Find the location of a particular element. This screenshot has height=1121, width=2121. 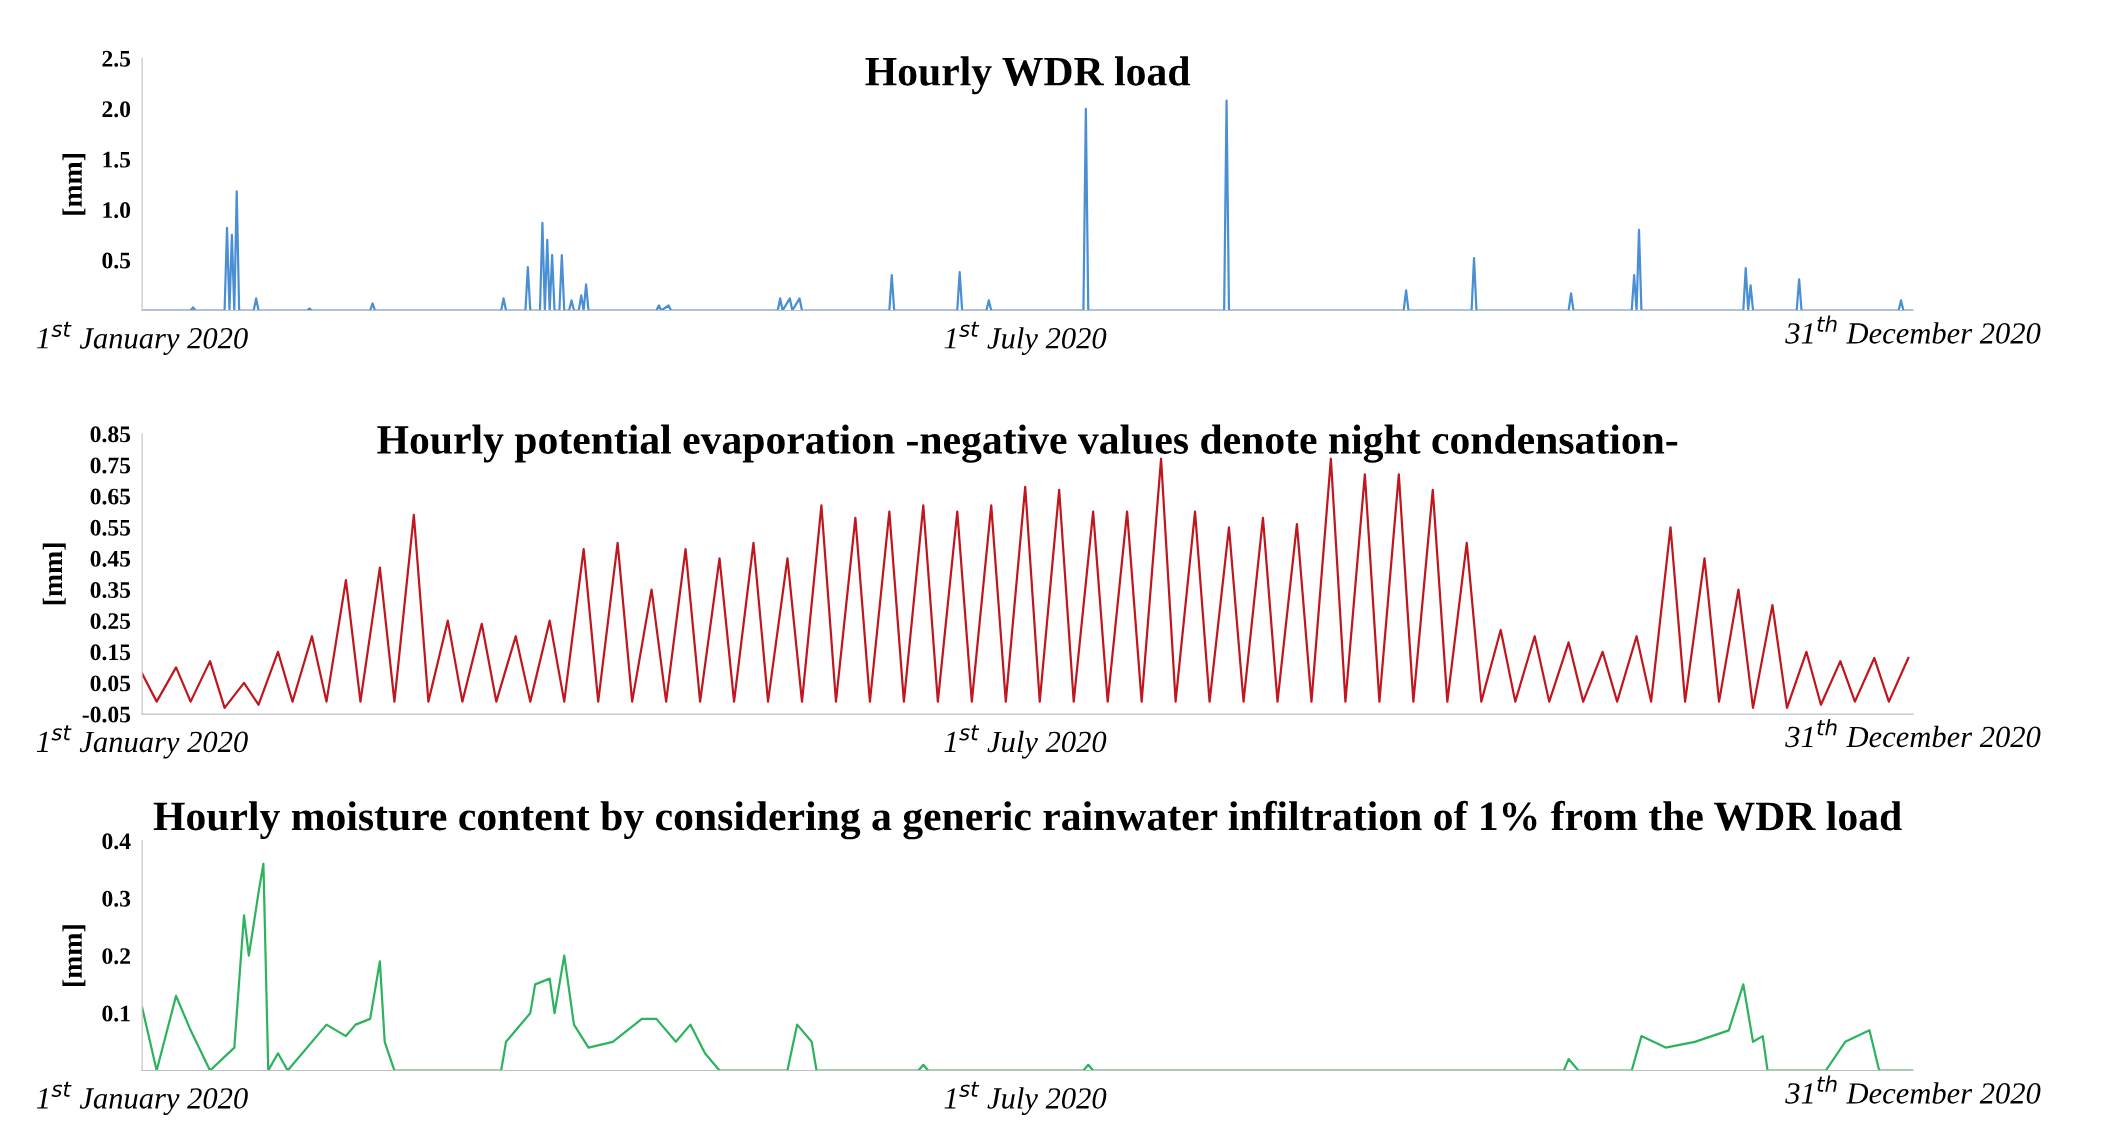

y-tick-label: -0.05 is located at coordinates (106, 714).